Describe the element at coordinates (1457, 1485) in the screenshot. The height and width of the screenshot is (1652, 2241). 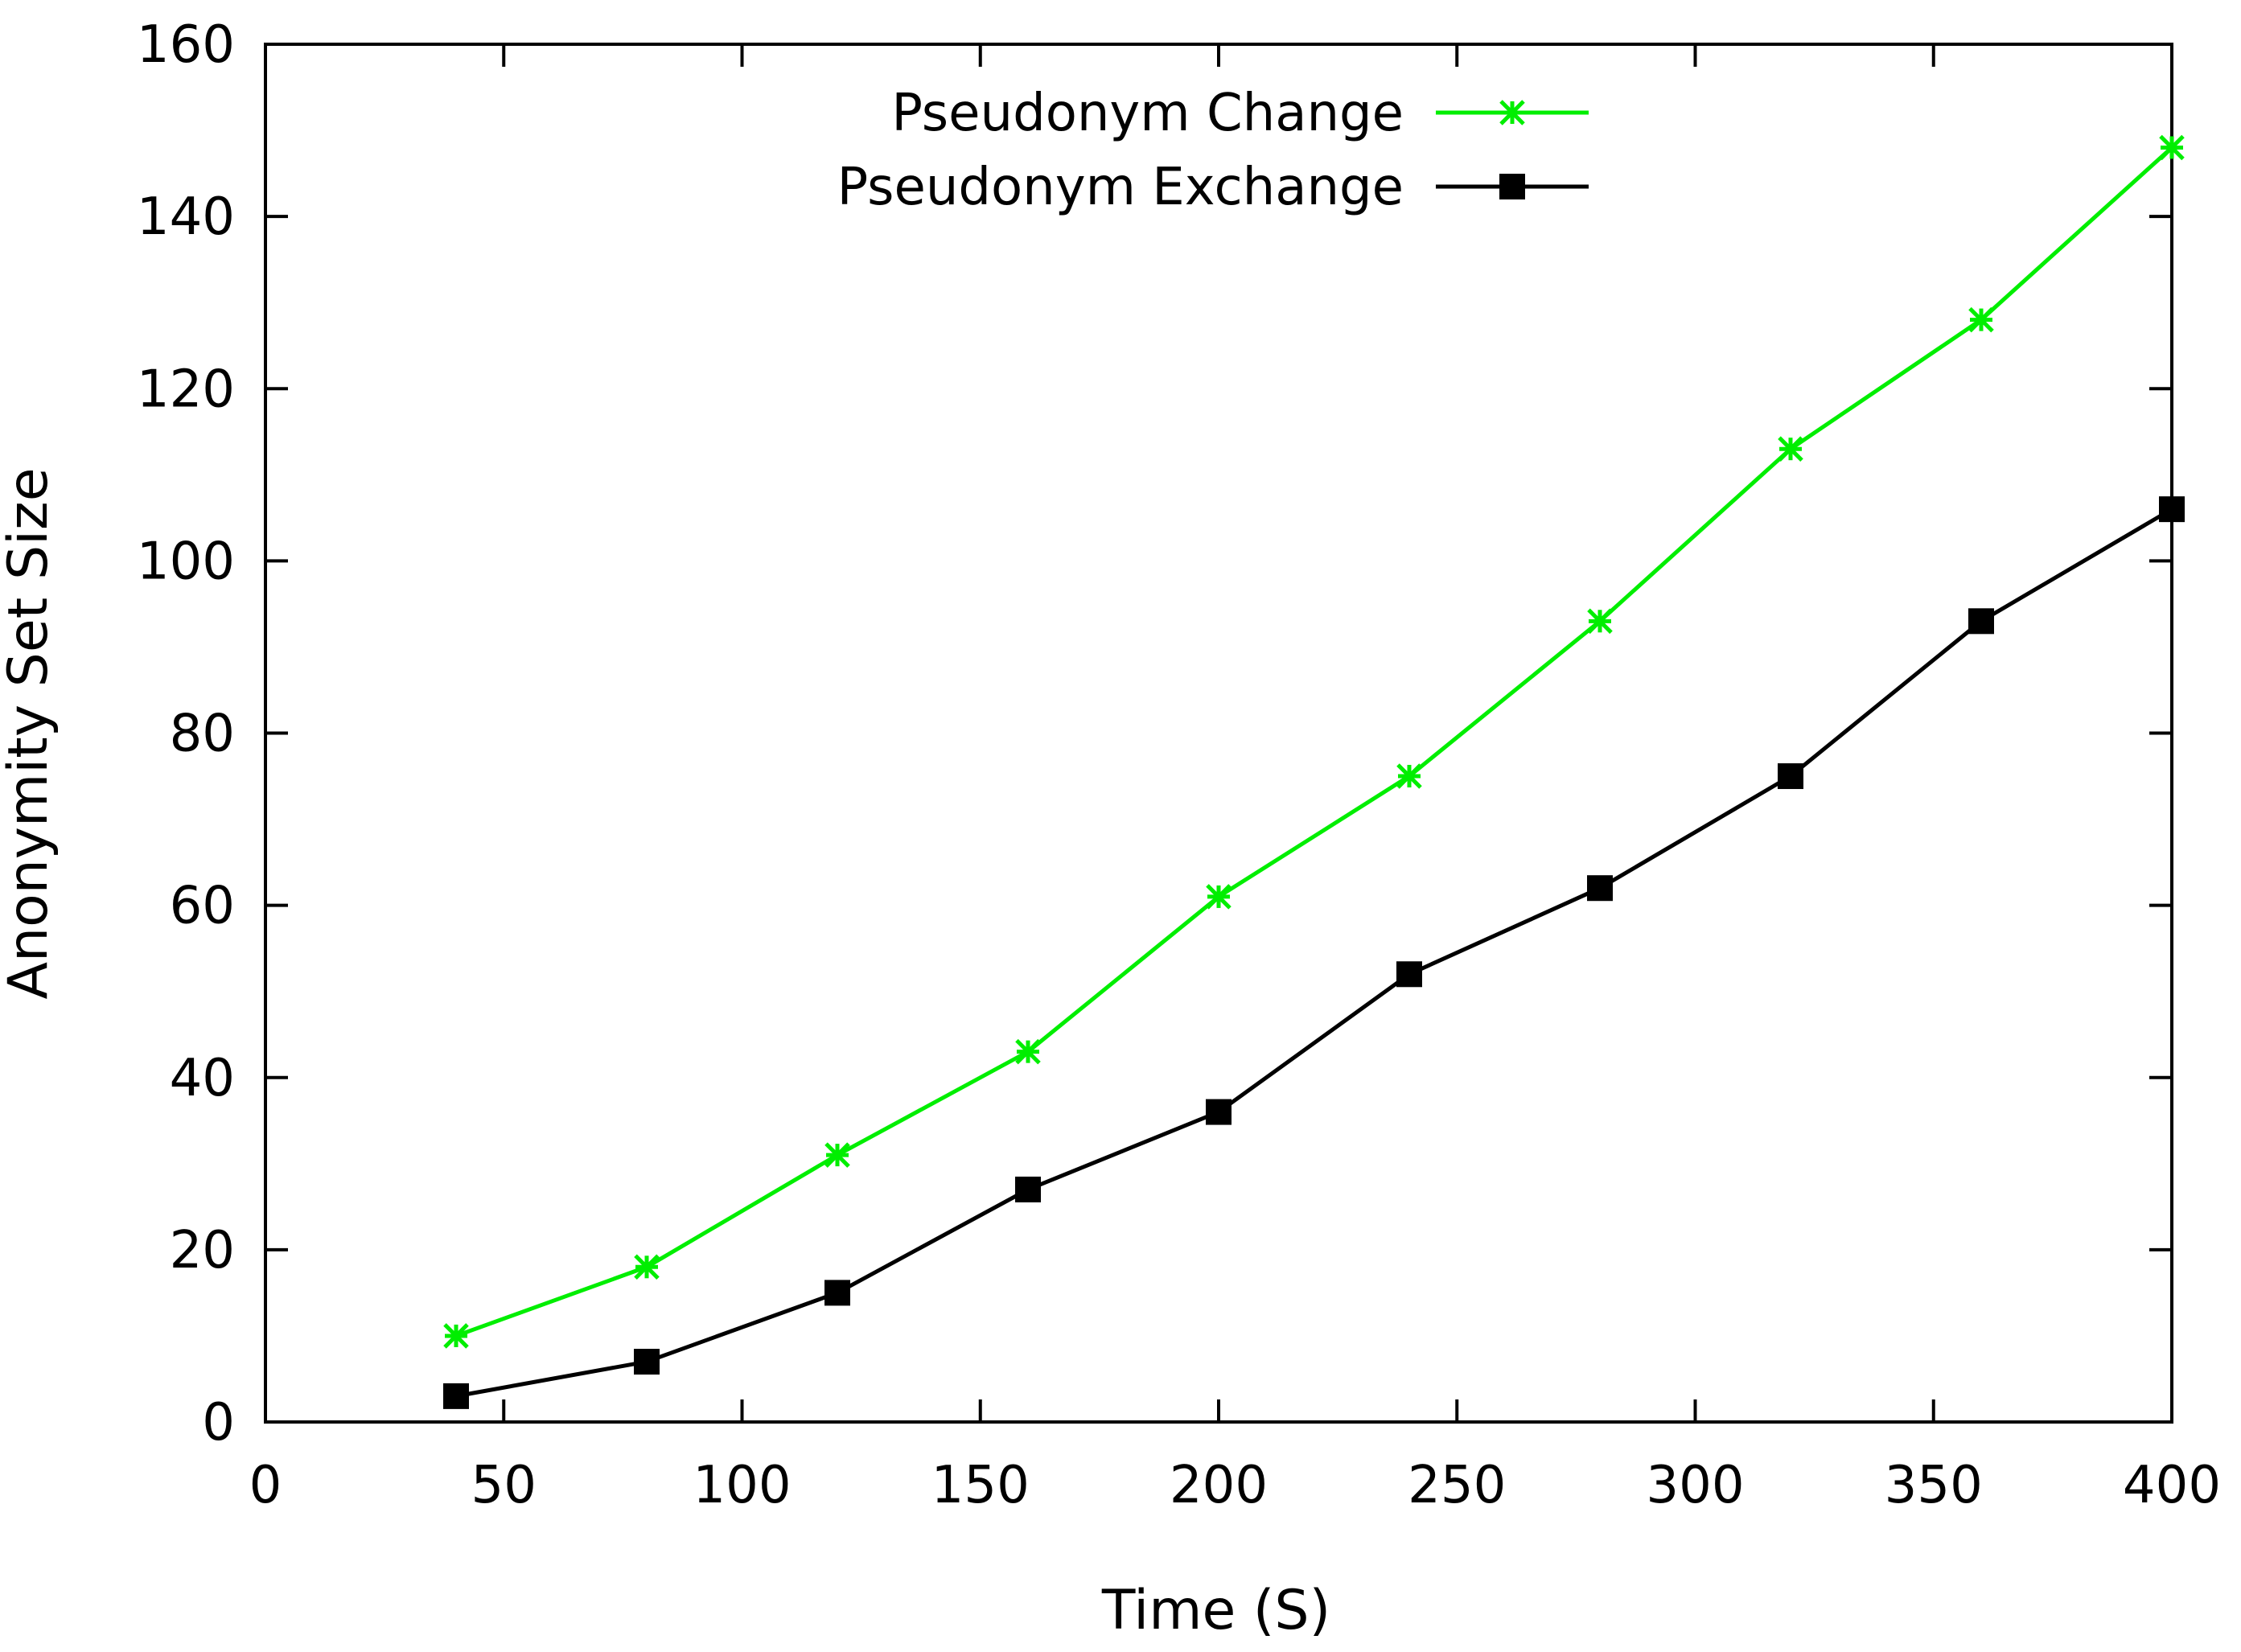
I see `x-tick-label: 250` at that location.